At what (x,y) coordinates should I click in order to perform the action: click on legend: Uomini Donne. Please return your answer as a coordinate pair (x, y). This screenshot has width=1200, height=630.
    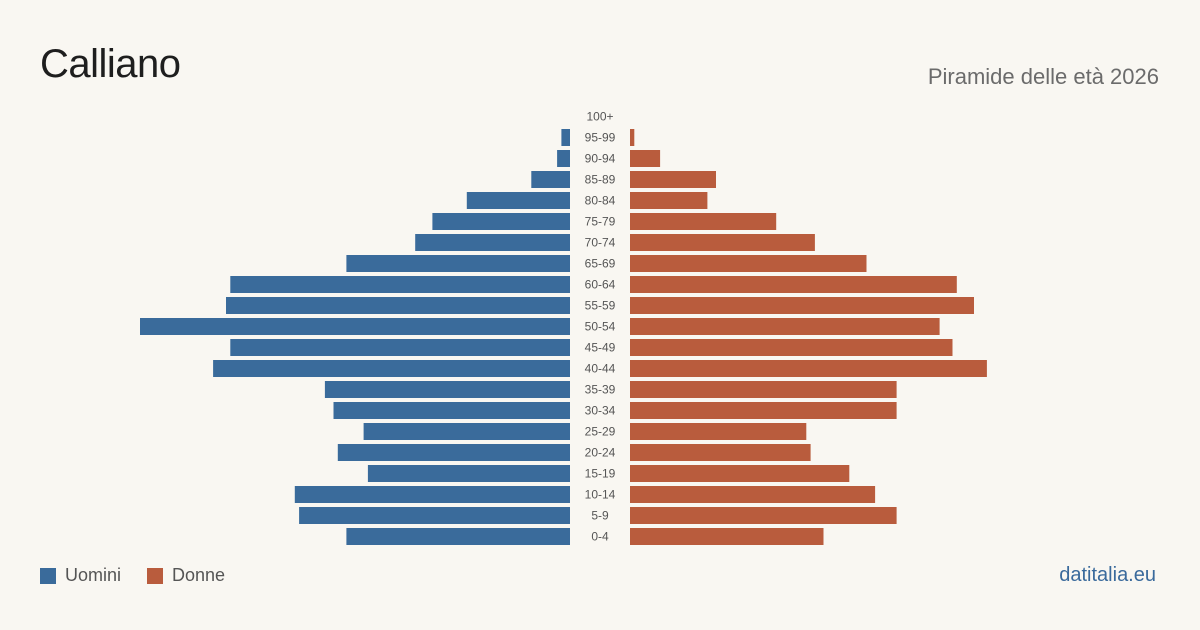
    Looking at the image, I should click on (145, 575).